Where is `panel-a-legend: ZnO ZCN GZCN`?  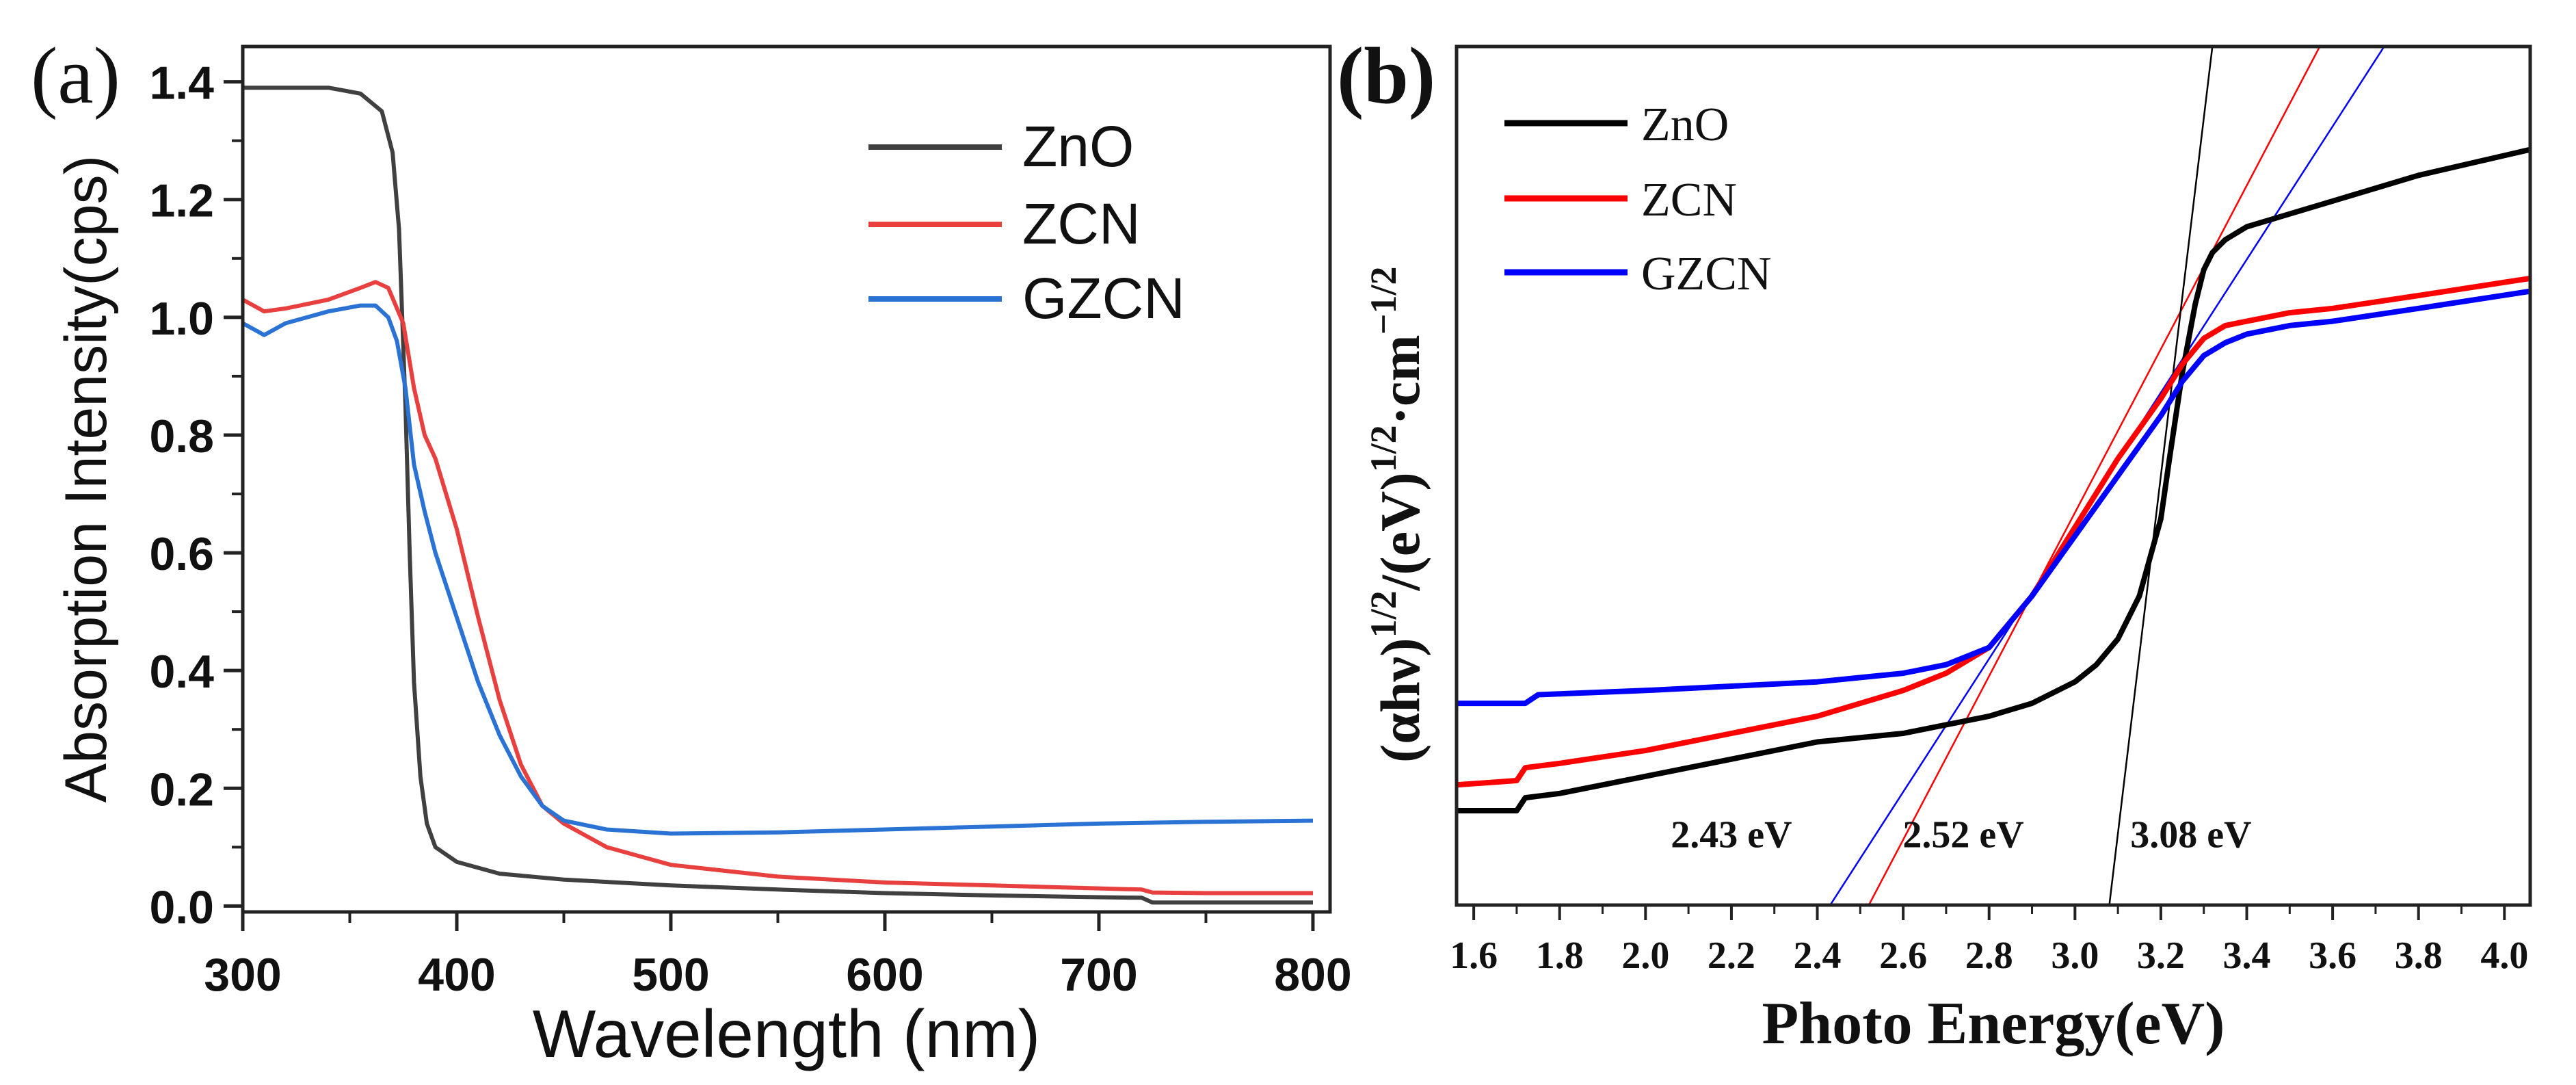 panel-a-legend: ZnO ZCN GZCN is located at coordinates (1026, 222).